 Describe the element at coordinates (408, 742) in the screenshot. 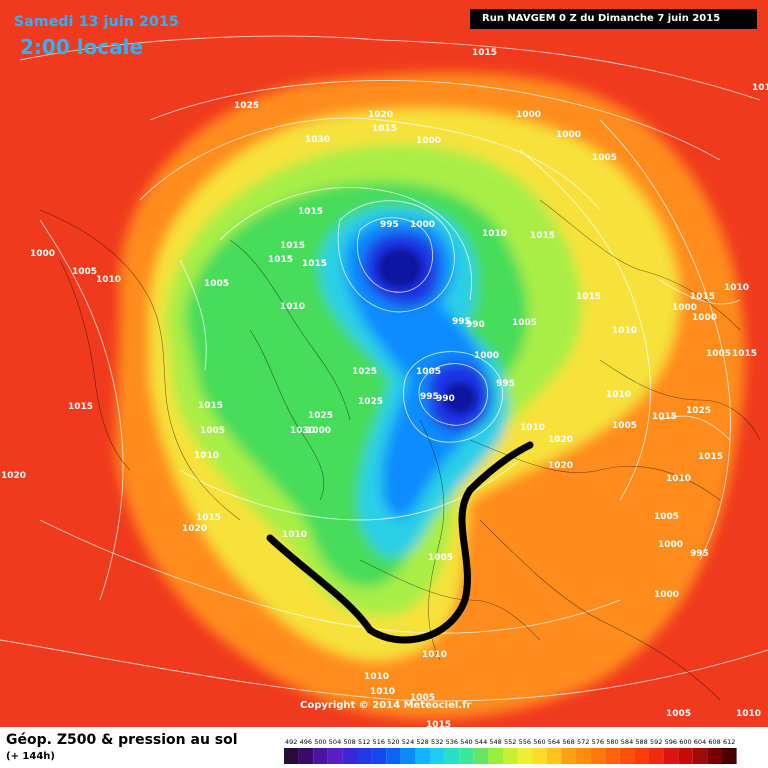

I see `legend-tick: 524` at that location.